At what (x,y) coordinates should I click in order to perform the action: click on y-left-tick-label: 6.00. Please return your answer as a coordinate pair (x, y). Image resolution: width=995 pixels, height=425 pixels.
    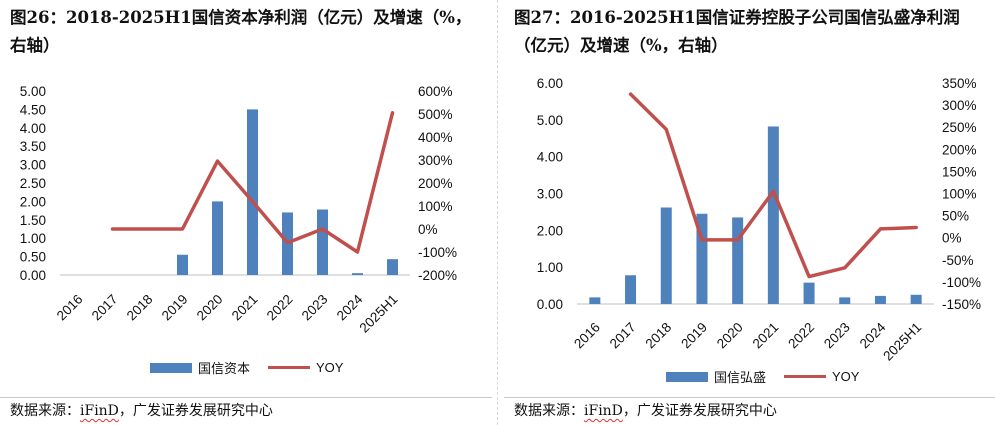
    Looking at the image, I should click on (550, 83).